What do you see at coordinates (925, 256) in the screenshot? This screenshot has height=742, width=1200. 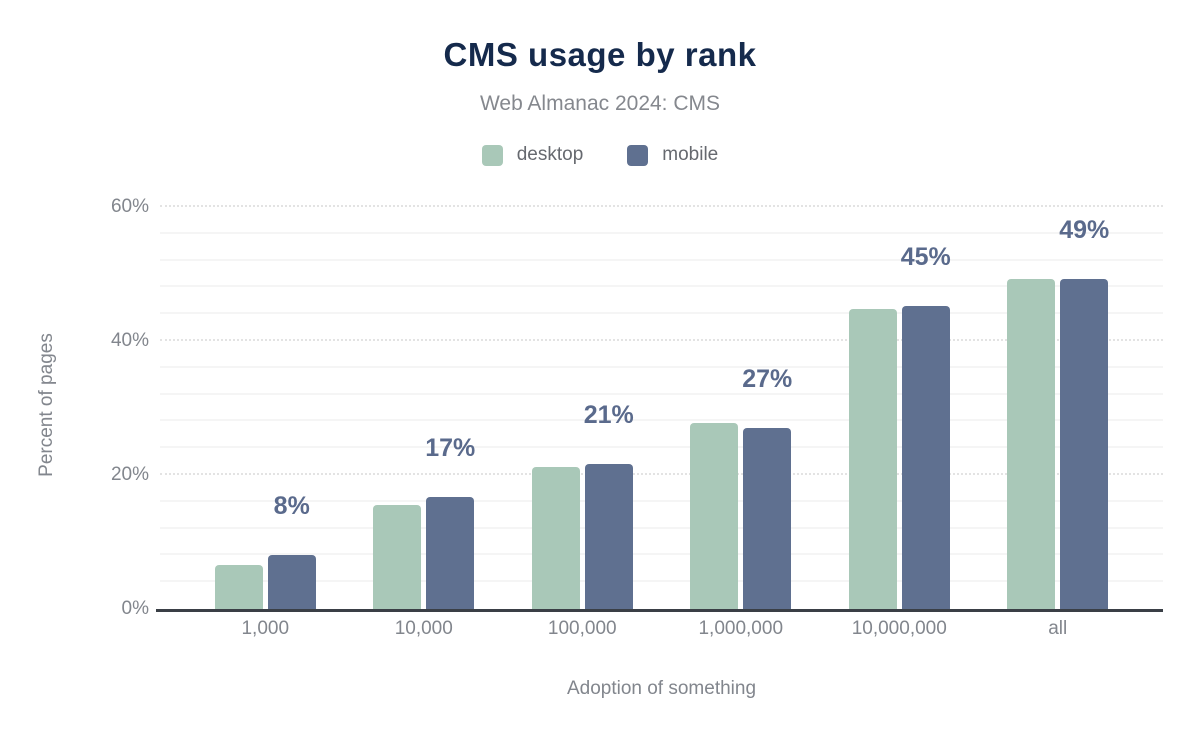 I see `bar-value-label-10000000: 45%` at bounding box center [925, 256].